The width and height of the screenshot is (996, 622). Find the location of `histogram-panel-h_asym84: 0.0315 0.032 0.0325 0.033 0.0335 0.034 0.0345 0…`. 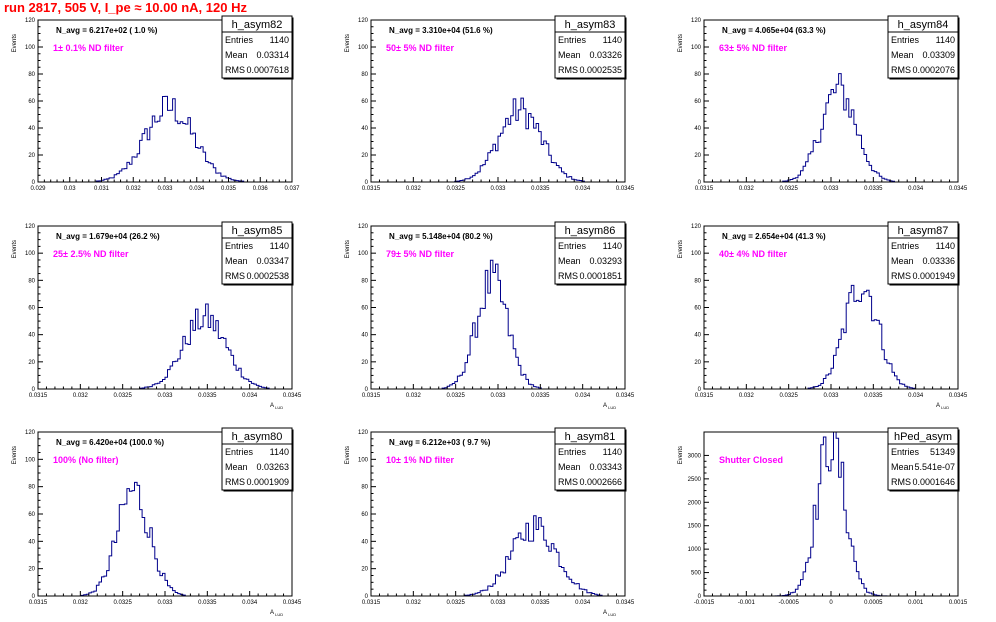

histogram-panel-h_asym84: 0.0315 0.032 0.0325 0.033 0.0335 0.034 0.0345 0… is located at coordinates (823, 103).